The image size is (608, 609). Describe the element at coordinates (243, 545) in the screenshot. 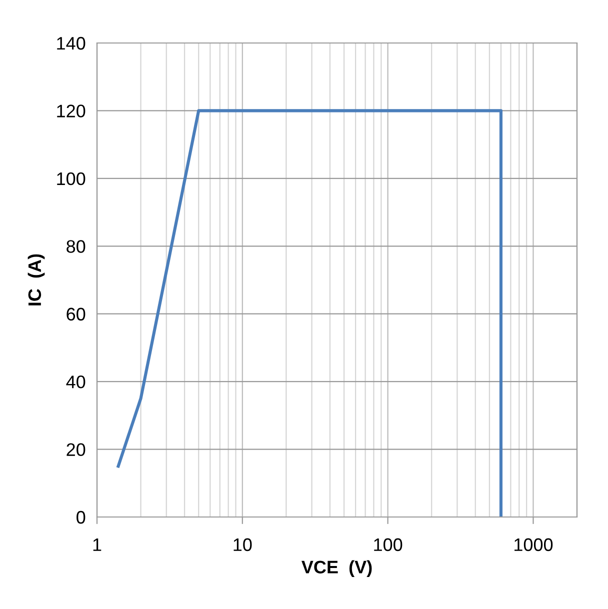

I see `x-tick-label: 10` at that location.